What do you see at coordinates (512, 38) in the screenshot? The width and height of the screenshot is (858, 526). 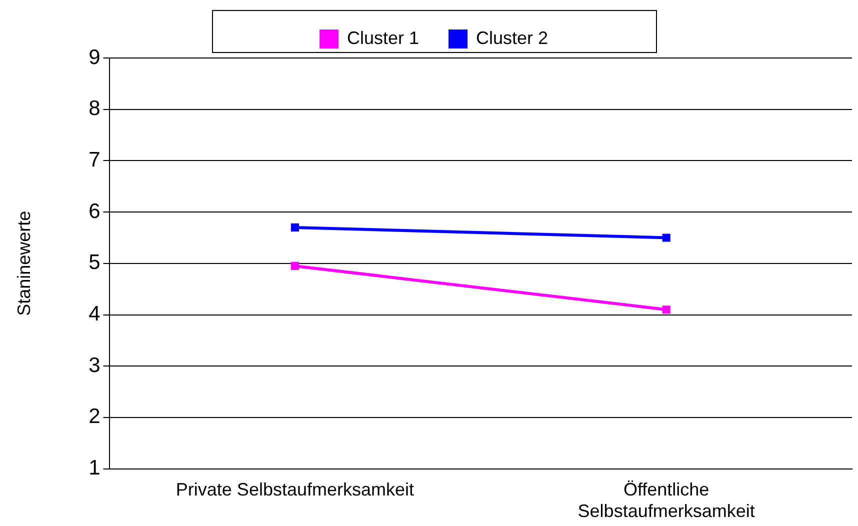 I see `legend-label: Cluster 2` at bounding box center [512, 38].